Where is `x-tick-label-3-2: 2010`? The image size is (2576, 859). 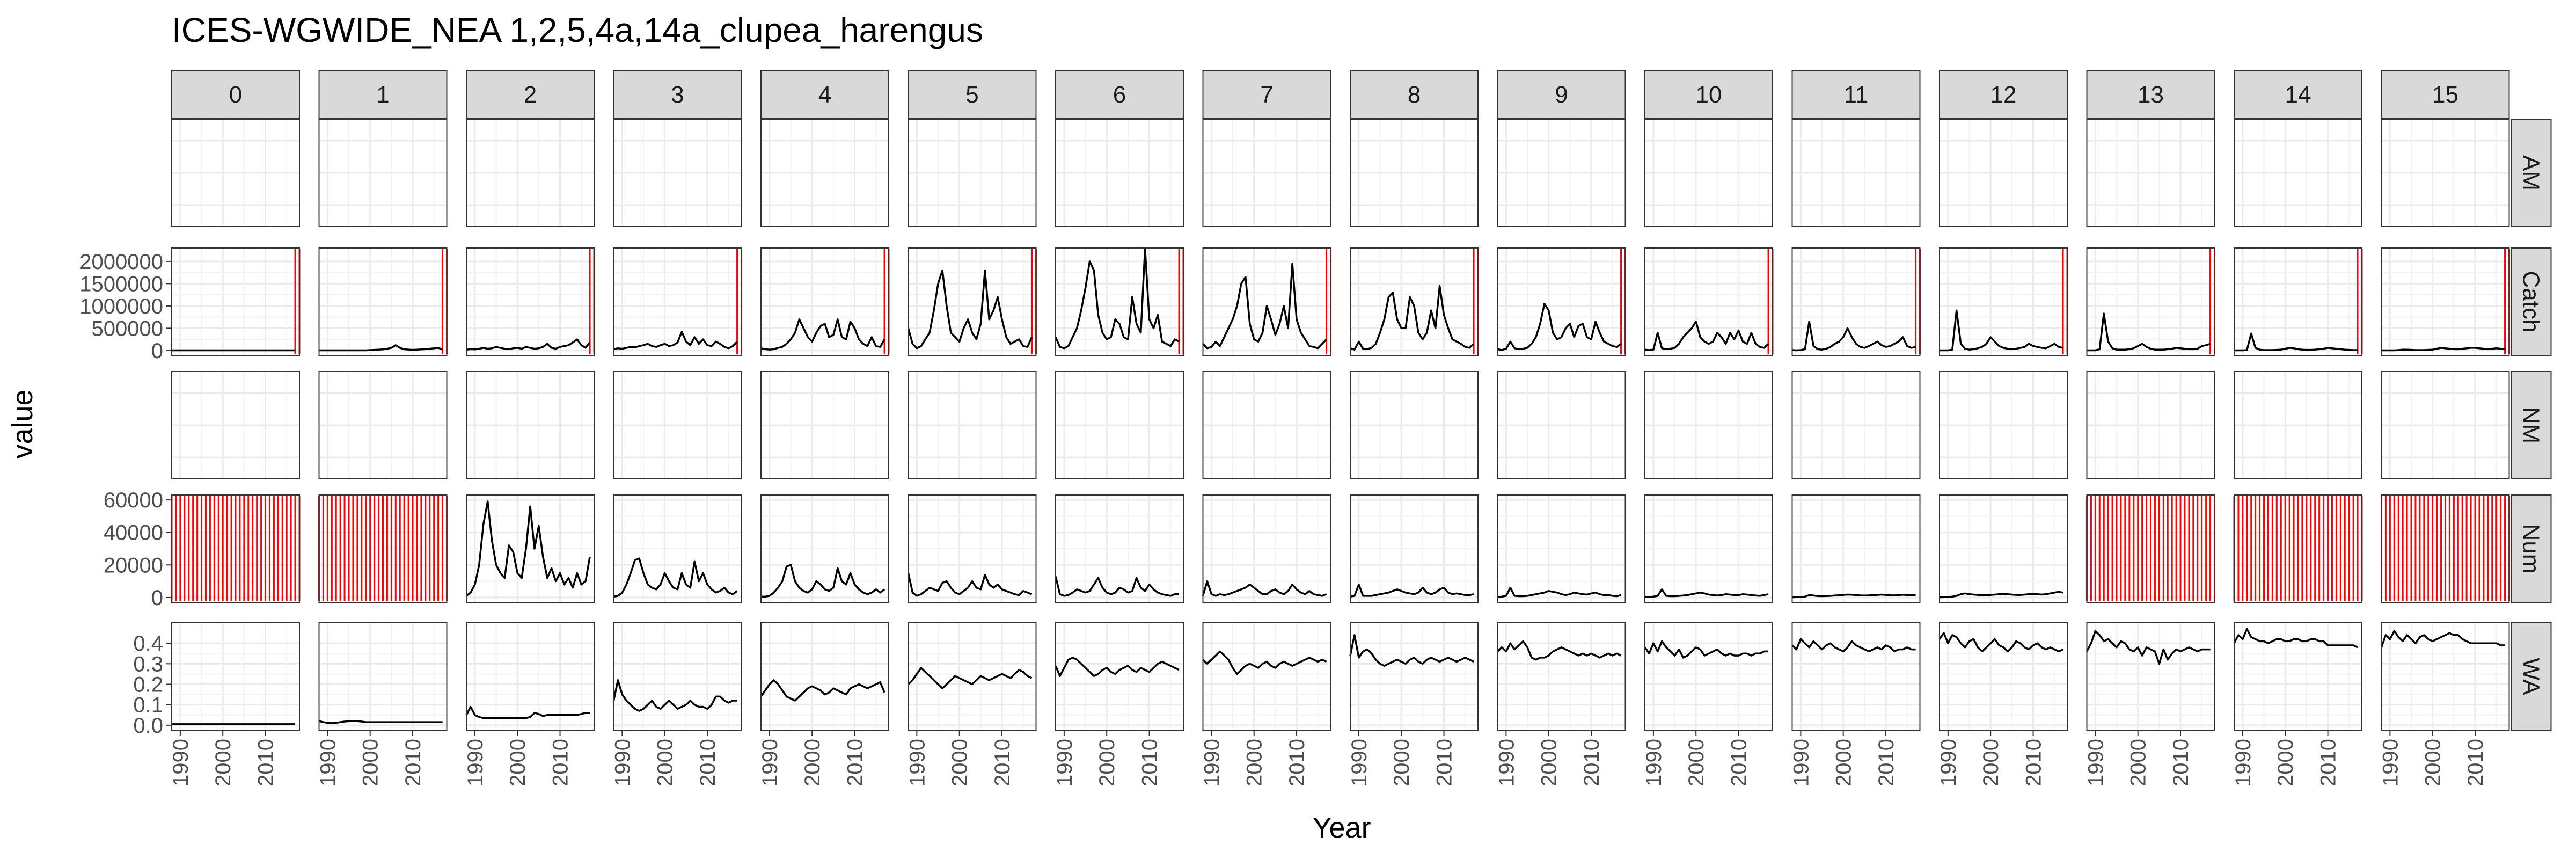
x-tick-label-3-2: 2010 is located at coordinates (708, 763).